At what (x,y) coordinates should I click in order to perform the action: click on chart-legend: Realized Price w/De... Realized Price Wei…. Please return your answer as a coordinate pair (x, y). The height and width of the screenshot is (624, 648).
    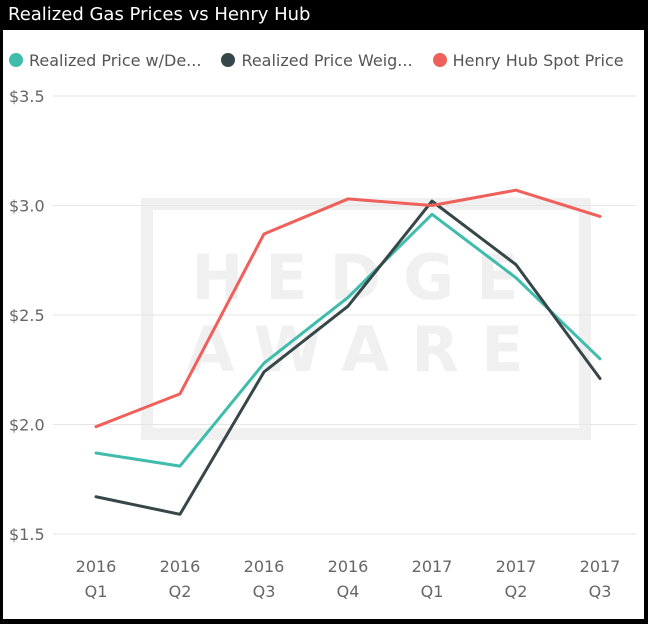
    Looking at the image, I should click on (326, 60).